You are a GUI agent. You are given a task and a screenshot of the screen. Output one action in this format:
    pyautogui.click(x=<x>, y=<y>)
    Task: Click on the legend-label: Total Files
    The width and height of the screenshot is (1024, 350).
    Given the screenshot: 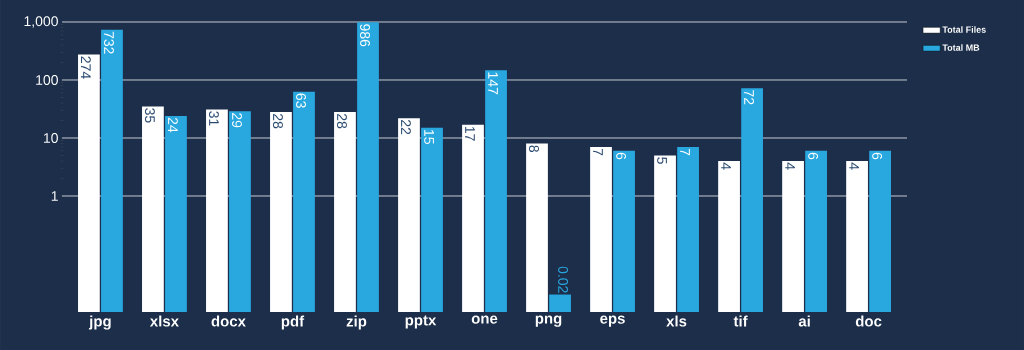 What is the action you would take?
    pyautogui.click(x=964, y=29)
    